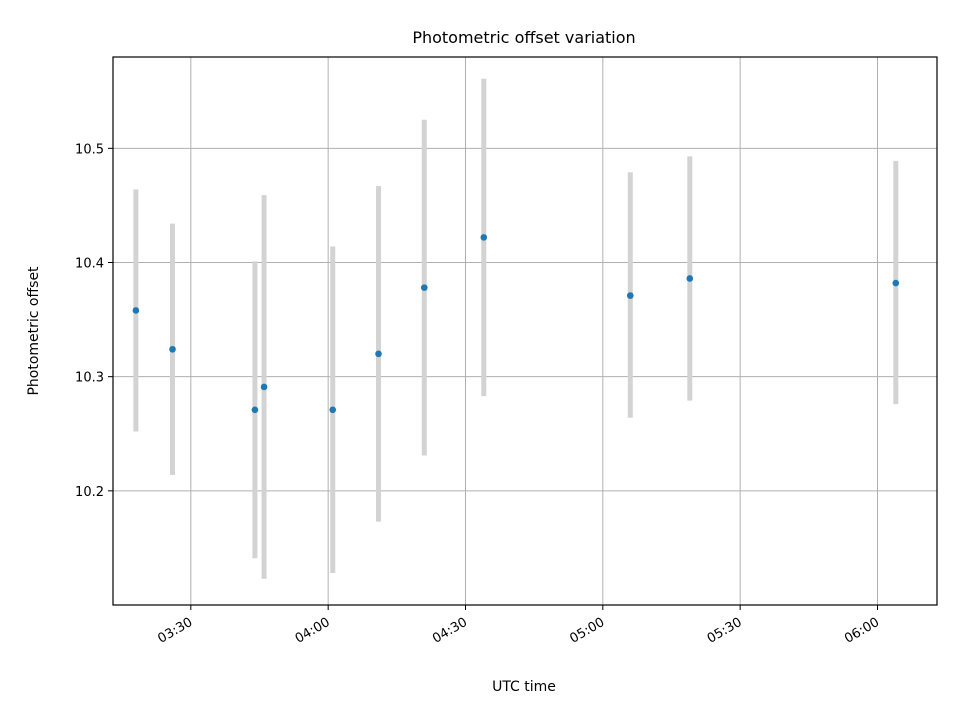 The width and height of the screenshot is (960, 720). Describe the element at coordinates (725, 631) in the screenshot. I see `x-tick-label: 05:30` at that location.